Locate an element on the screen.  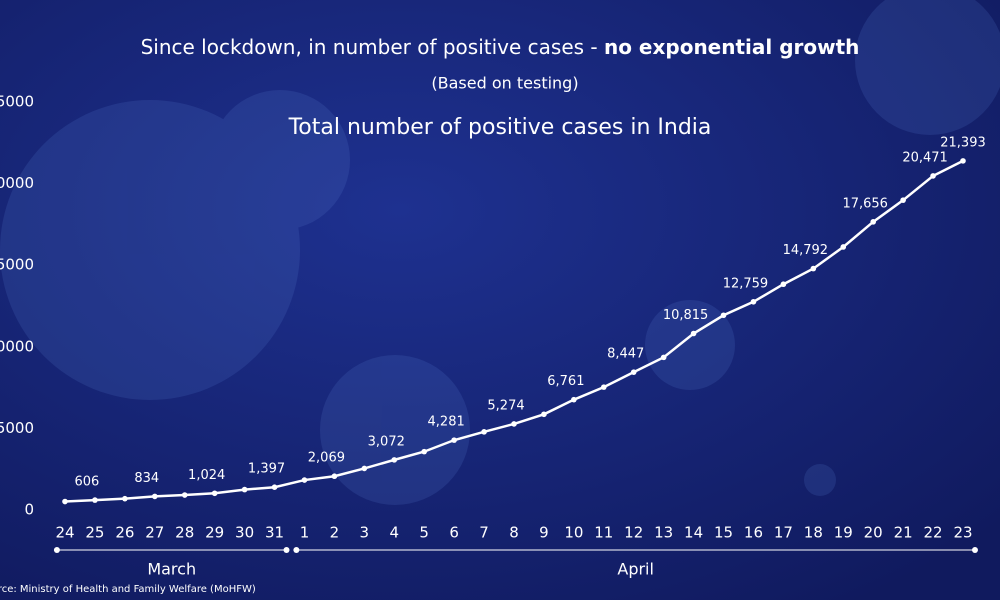
data-label: 14,792 is located at coordinates (806, 250).